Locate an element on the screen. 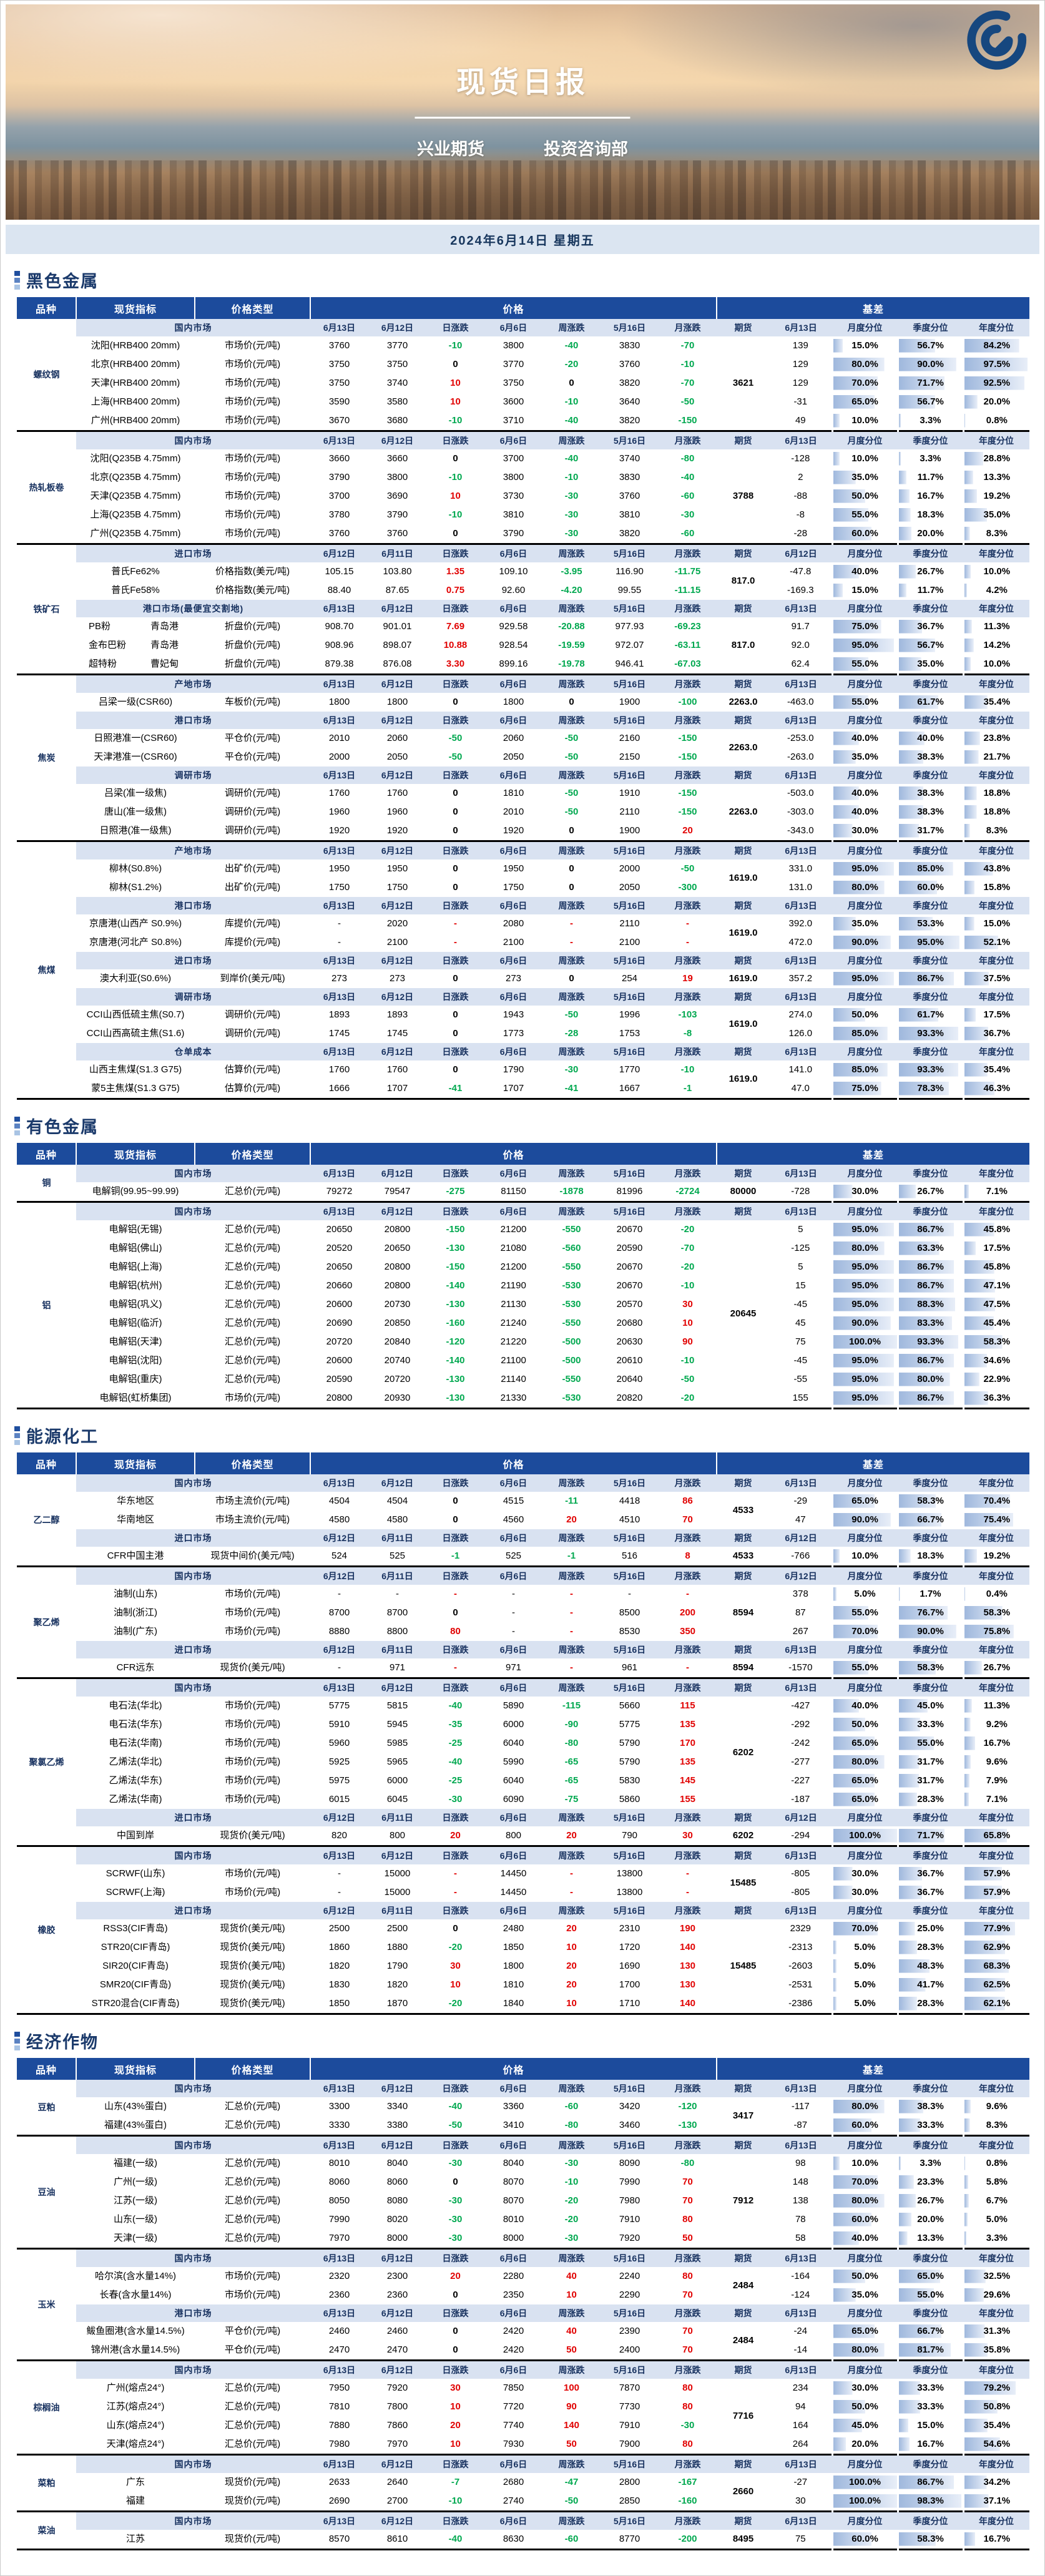  price-cell: -35 is located at coordinates (456, 1724).